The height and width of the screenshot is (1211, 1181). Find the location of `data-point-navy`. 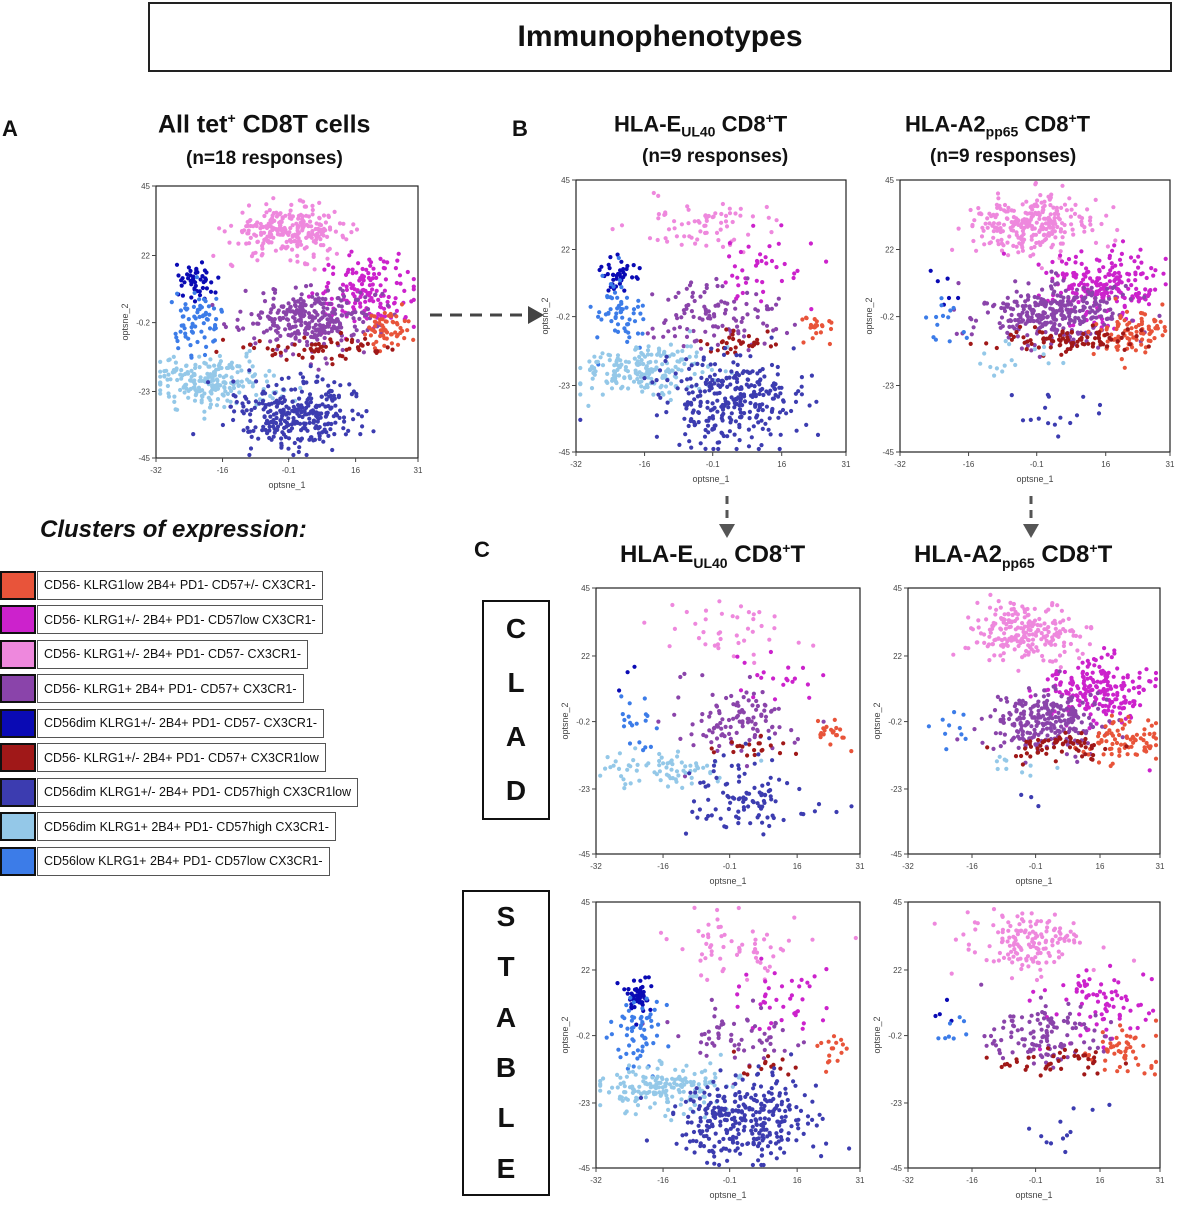

data-point-navy is located at coordinates (958, 298).